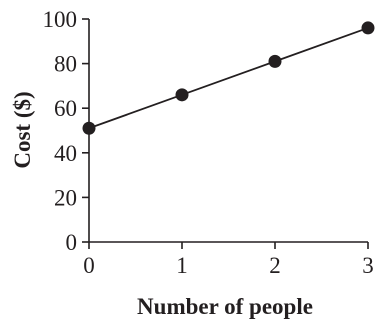  What do you see at coordinates (225, 306) in the screenshot?
I see `x-axis-title: Number of people` at bounding box center [225, 306].